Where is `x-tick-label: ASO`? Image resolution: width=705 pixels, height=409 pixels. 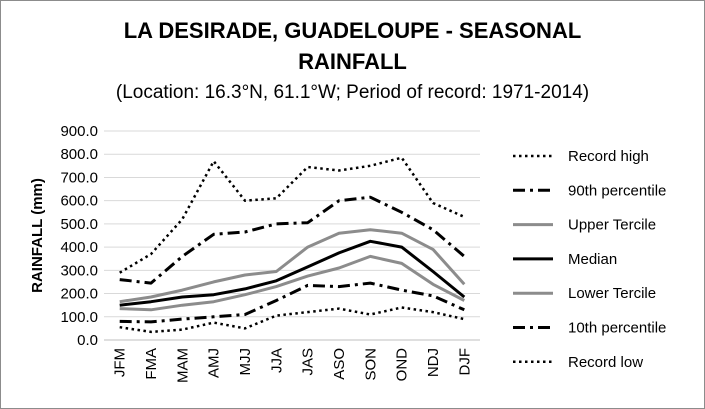 x-tick-label: ASO is located at coordinates (339, 364).